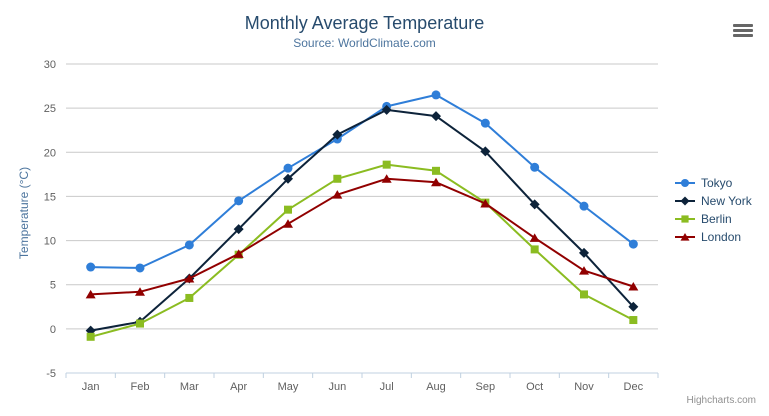 The height and width of the screenshot is (416, 769). I want to click on legend-item-new-york: New York, so click(713, 201).